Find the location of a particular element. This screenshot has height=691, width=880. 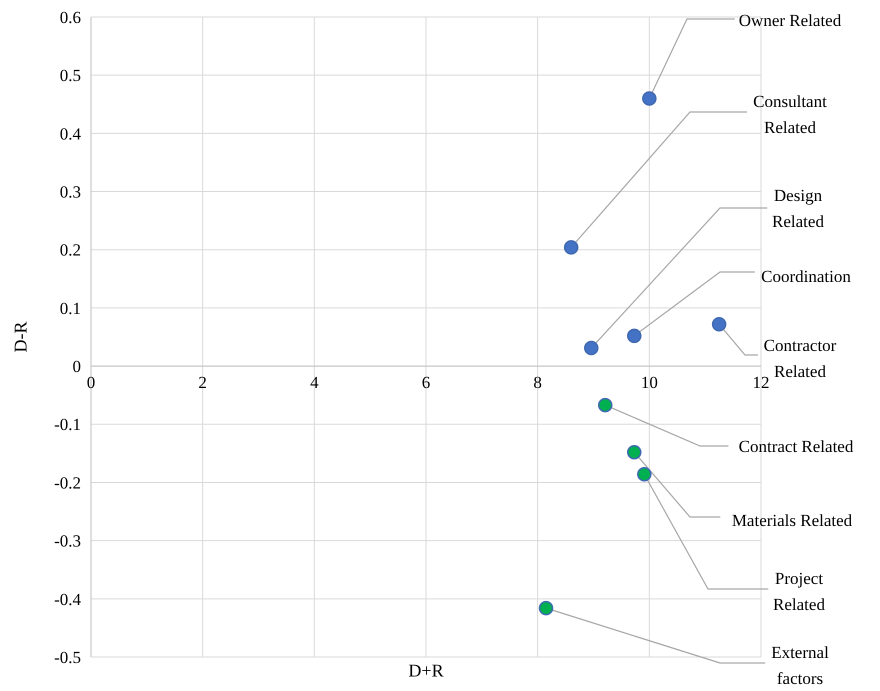

y-tick-label: -0.4 is located at coordinates (68, 599).